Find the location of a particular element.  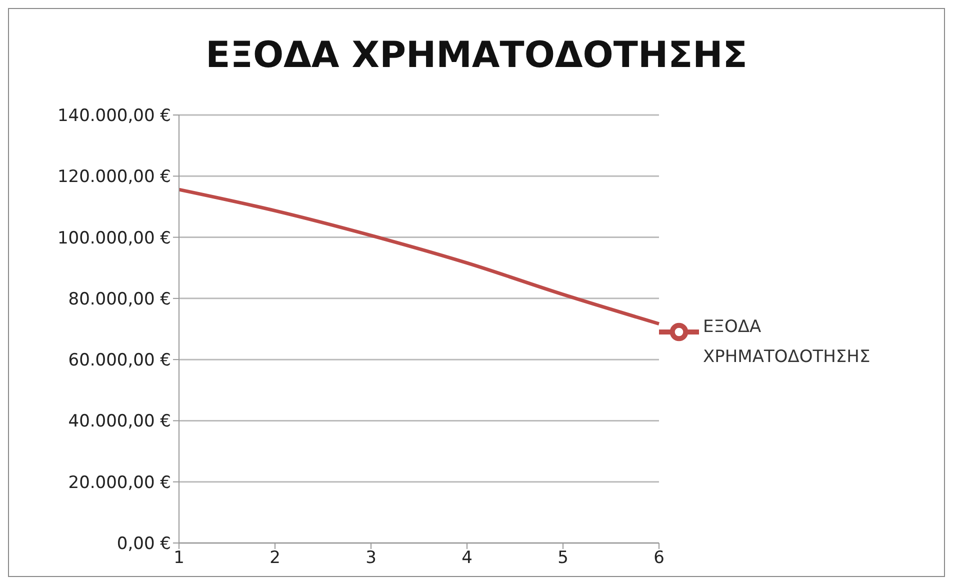

x-tick-label: 1 is located at coordinates (179, 558).